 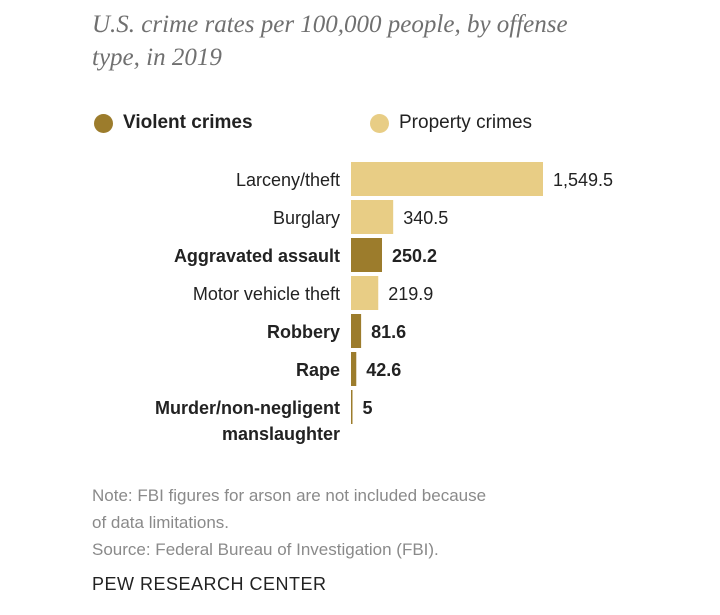 What do you see at coordinates (383, 370) in the screenshot?
I see `value-label-5: 42.6` at bounding box center [383, 370].